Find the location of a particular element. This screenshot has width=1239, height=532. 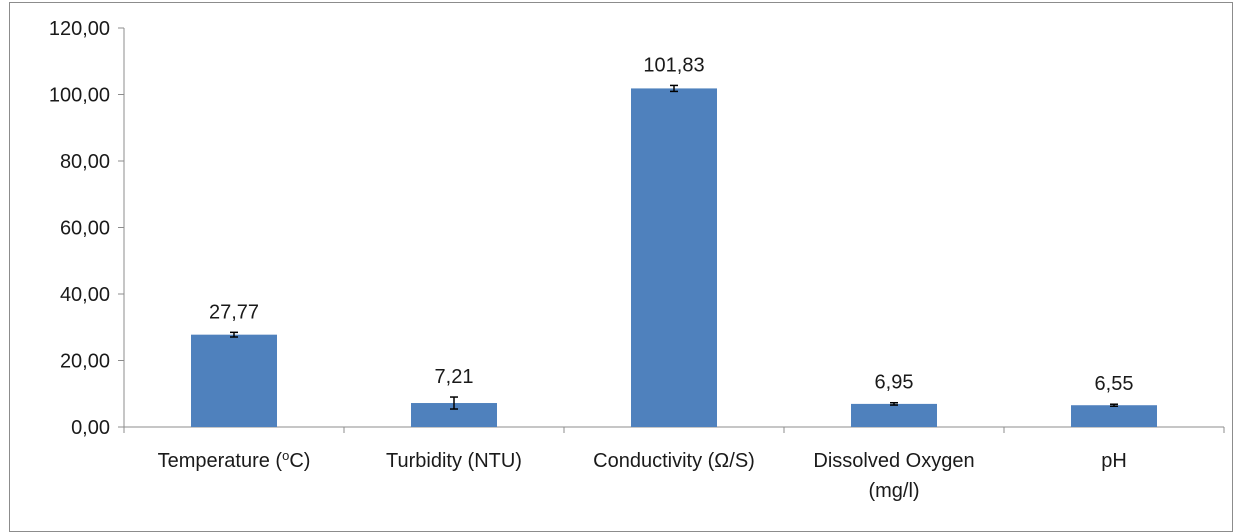

data-label: 27,77 is located at coordinates (234, 312).